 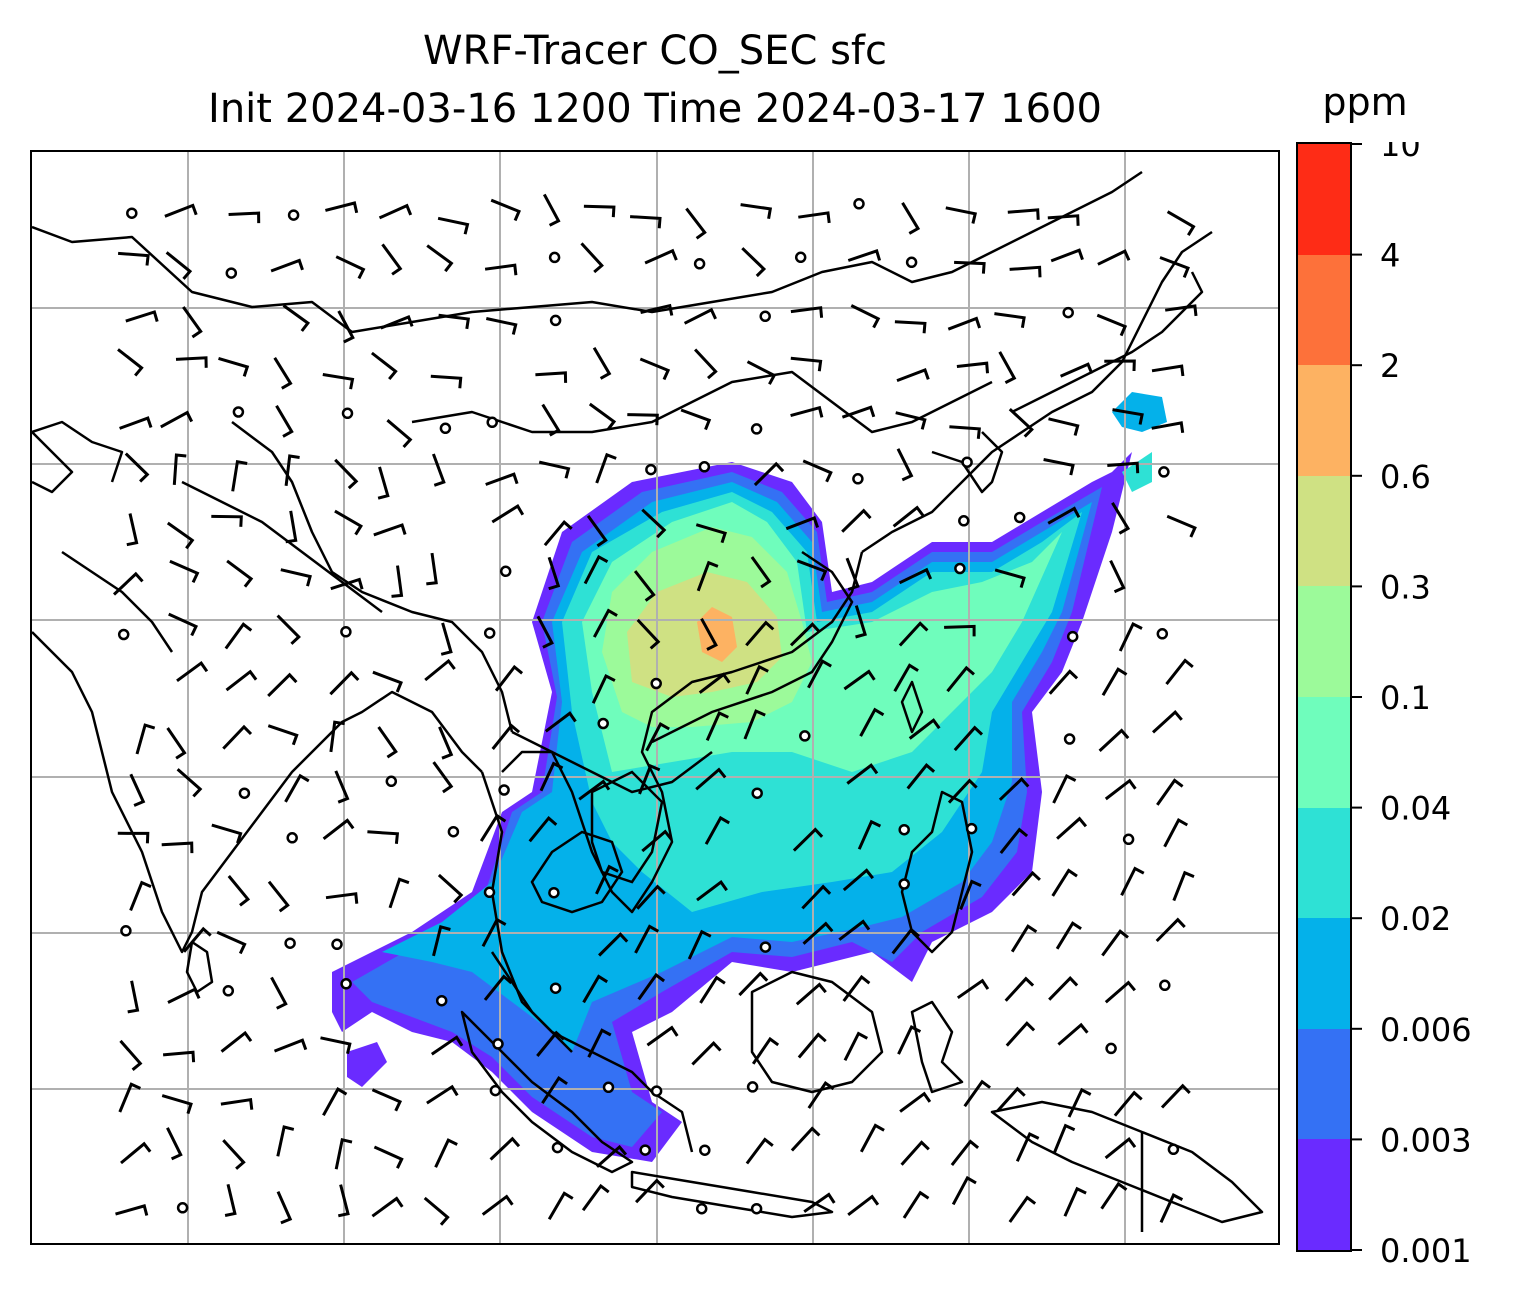 What do you see at coordinates (752, 647) in the screenshot?
I see `contour-line` at bounding box center [752, 647].